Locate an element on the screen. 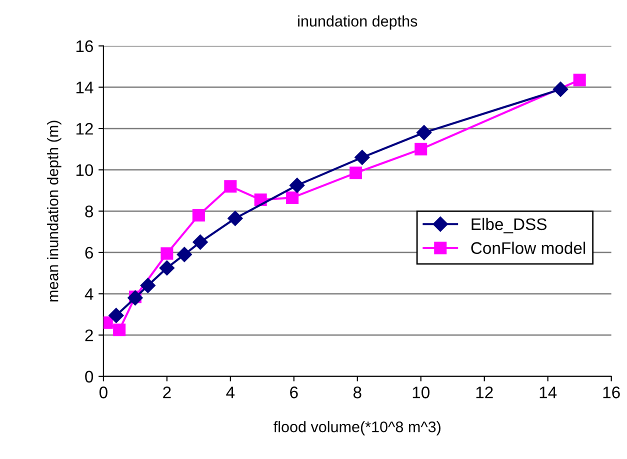  y-tick-label: 14 is located at coordinates (85, 88).